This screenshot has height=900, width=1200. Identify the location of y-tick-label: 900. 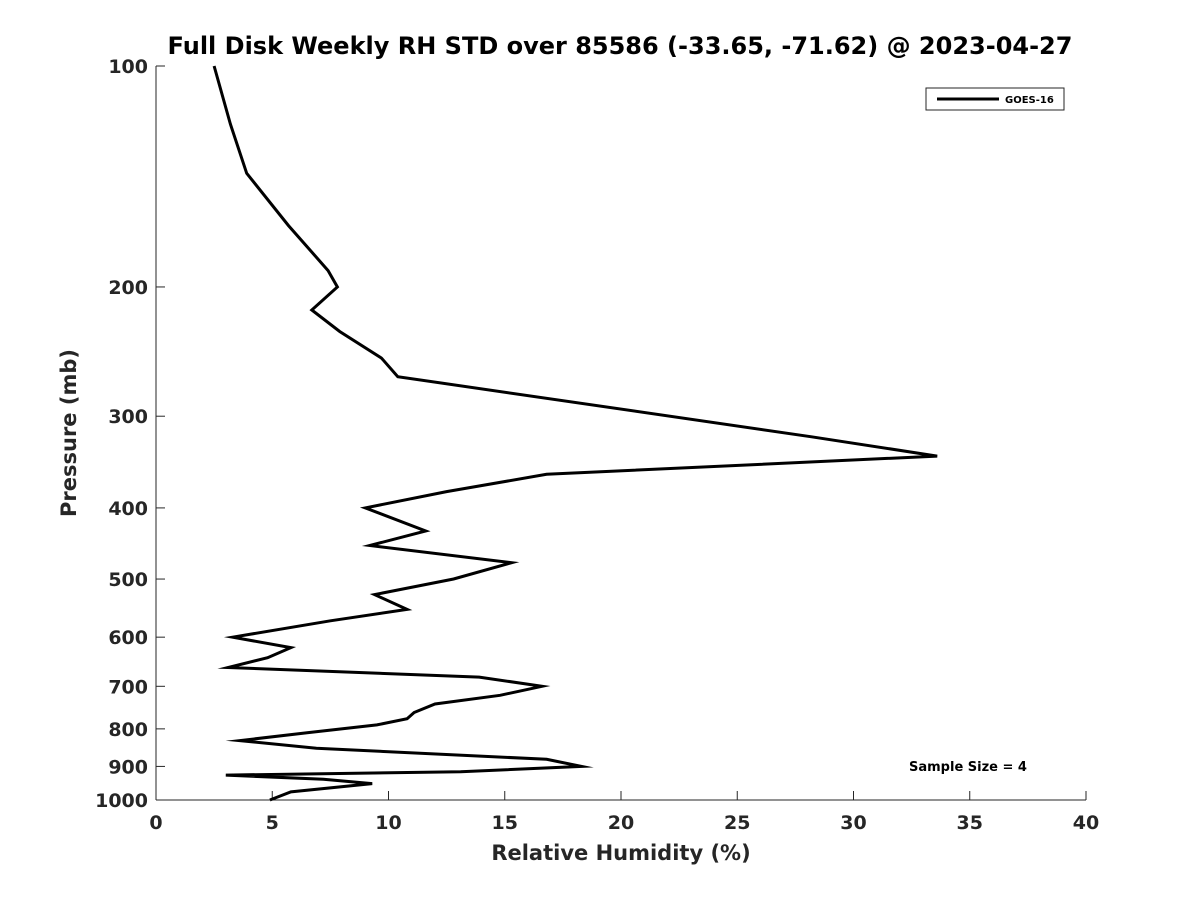
(128, 767).